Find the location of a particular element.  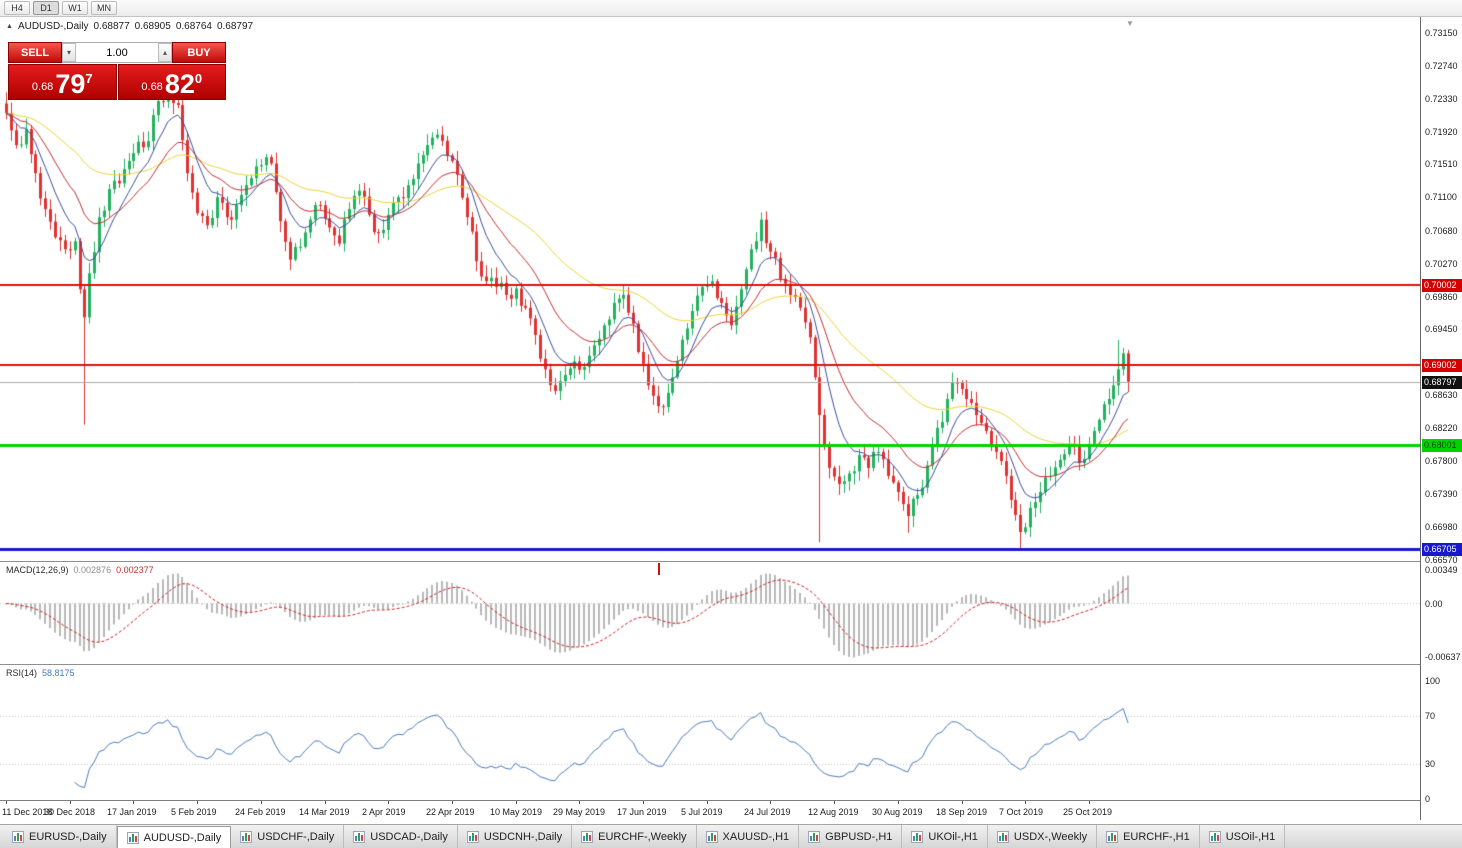

sell-price-display: 0.68 79 7 is located at coordinates (62, 82).